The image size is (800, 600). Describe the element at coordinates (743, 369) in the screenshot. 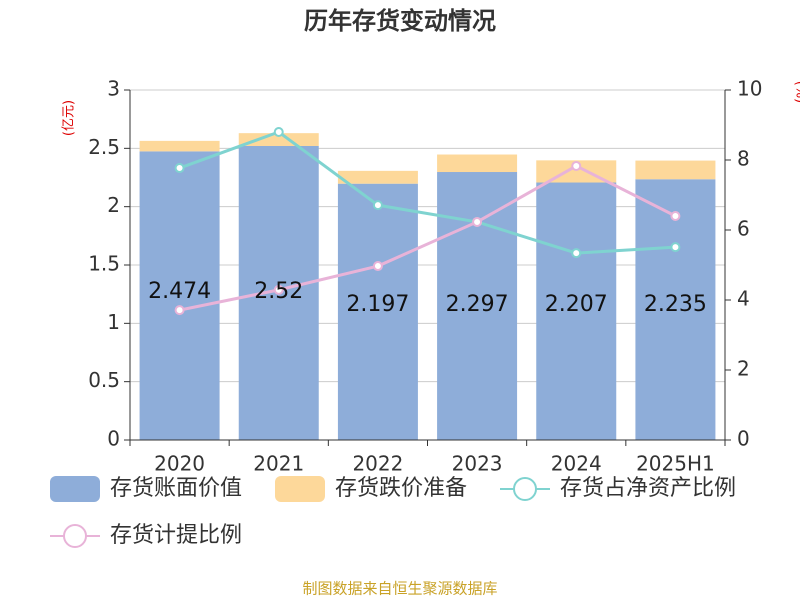

I see `y2-tick-label: 2` at that location.